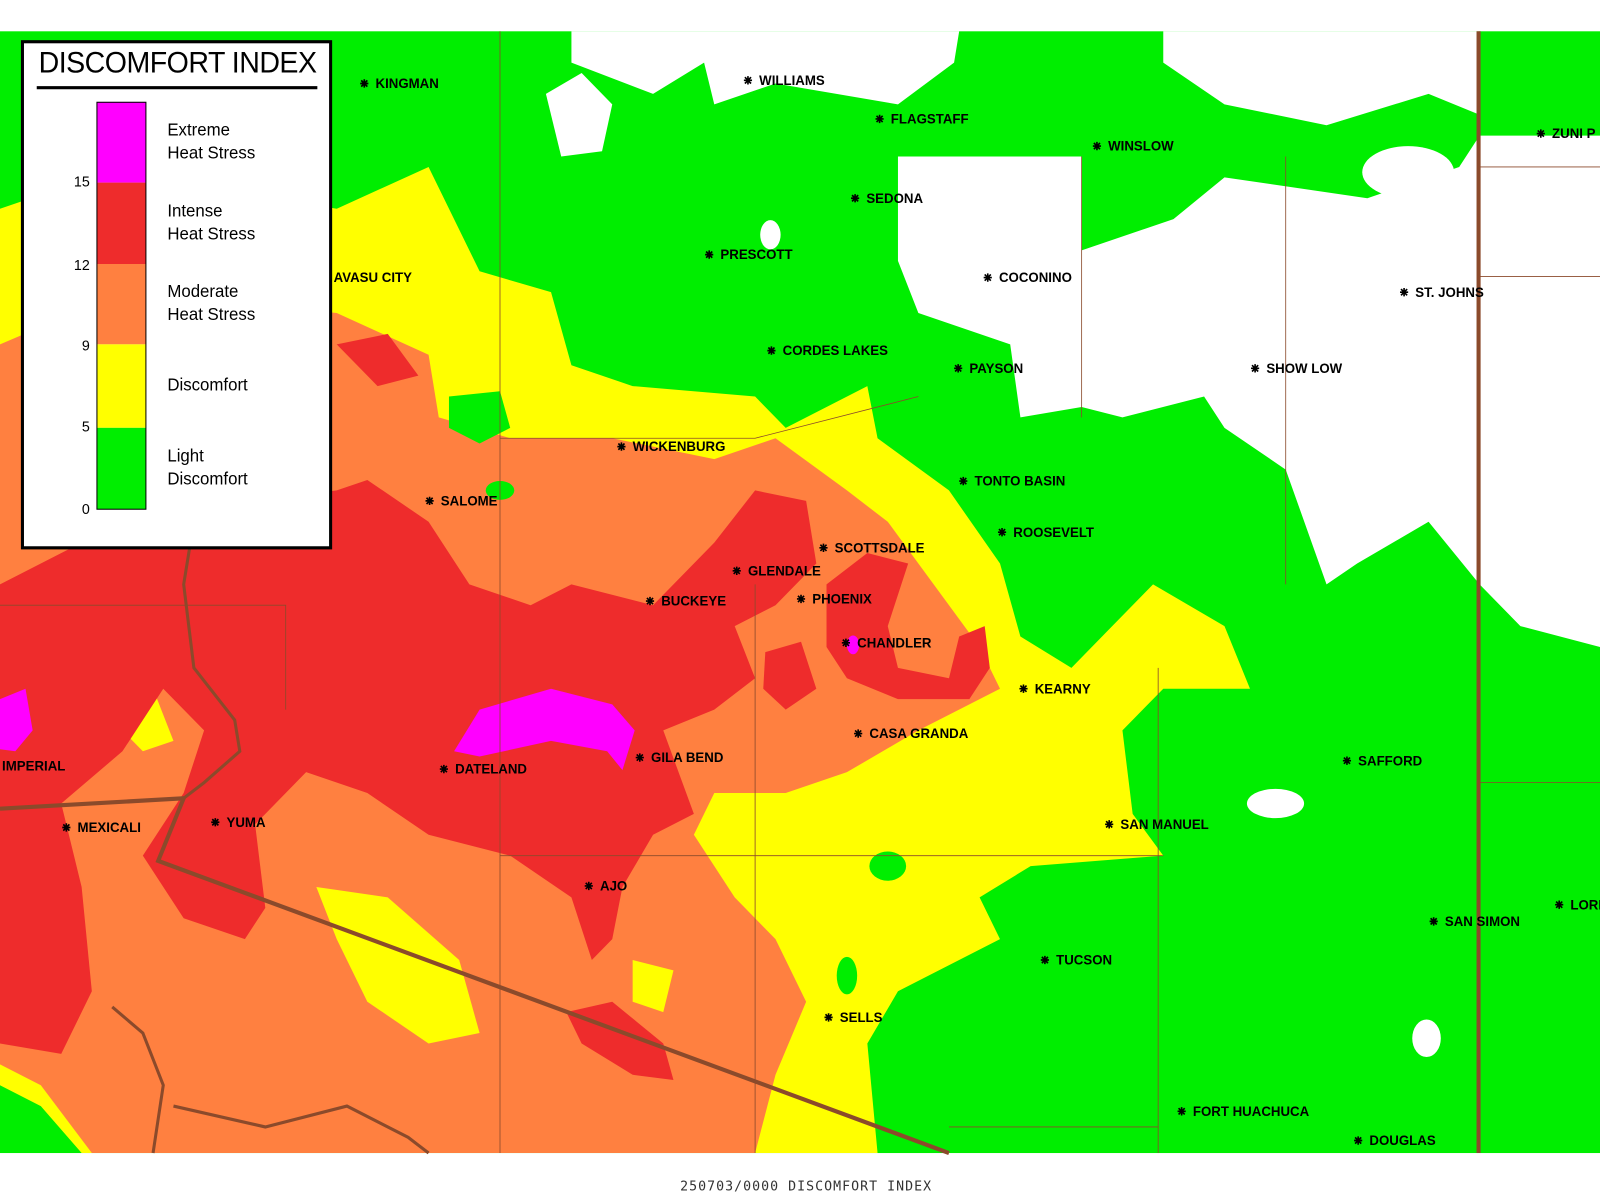 The height and width of the screenshot is (1200, 1600). Describe the element at coordinates (930, 118) in the screenshot. I see `city-label: FLAGSTAFF` at that location.